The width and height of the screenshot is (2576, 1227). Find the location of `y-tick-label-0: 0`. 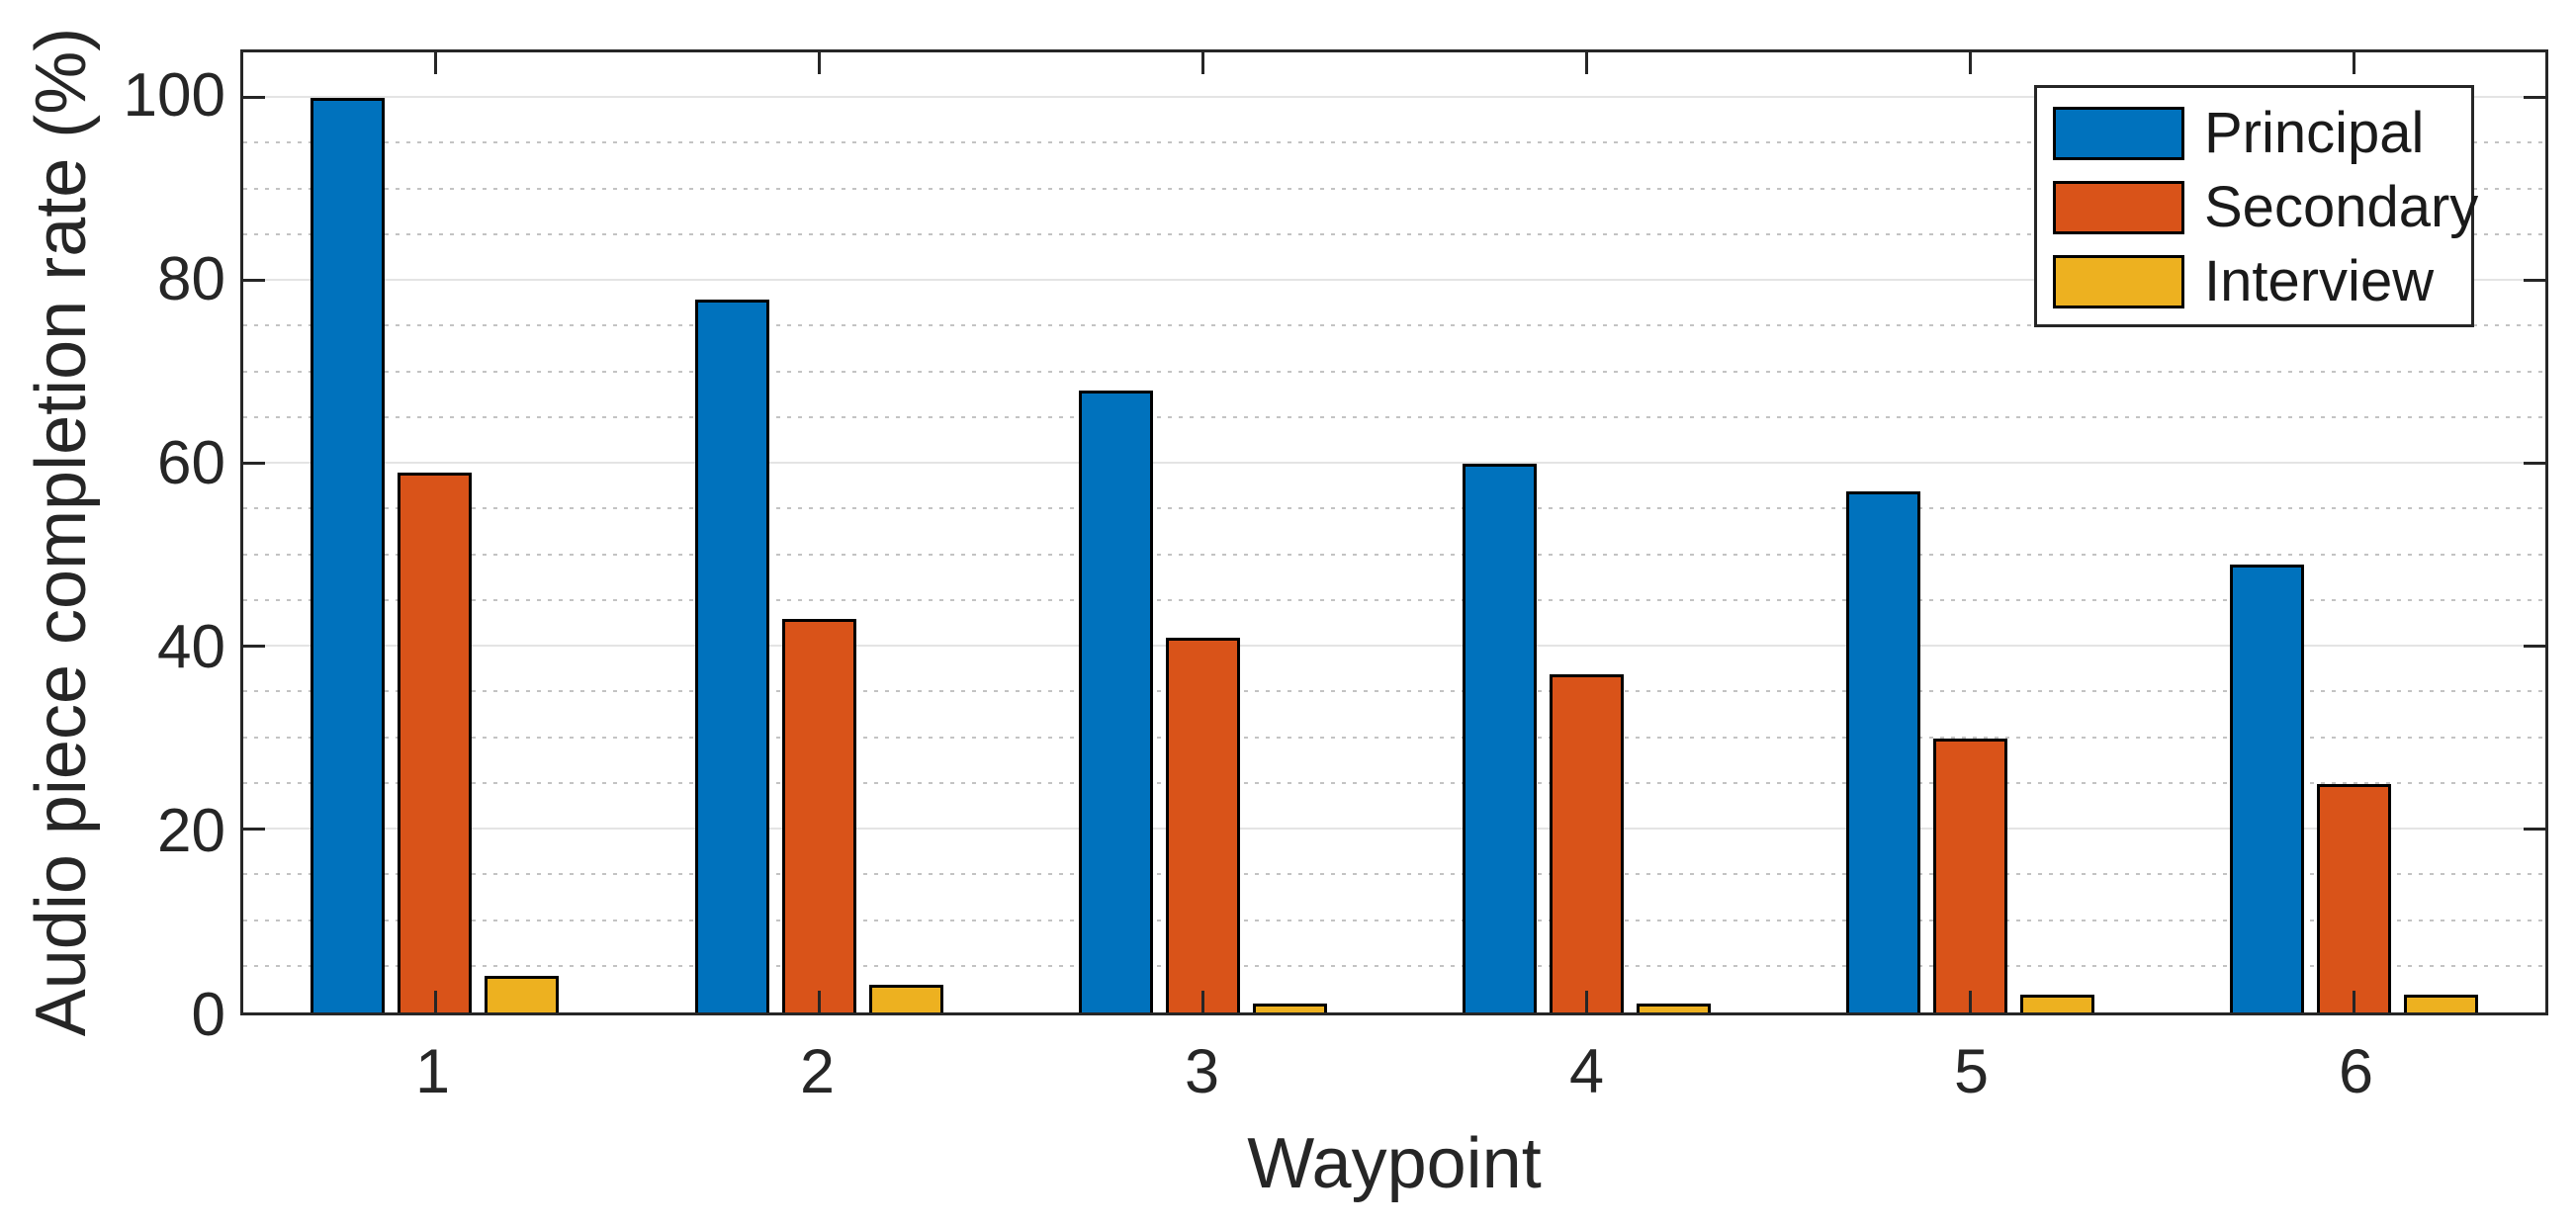

y-tick-label-0: 0 is located at coordinates (208, 1015).